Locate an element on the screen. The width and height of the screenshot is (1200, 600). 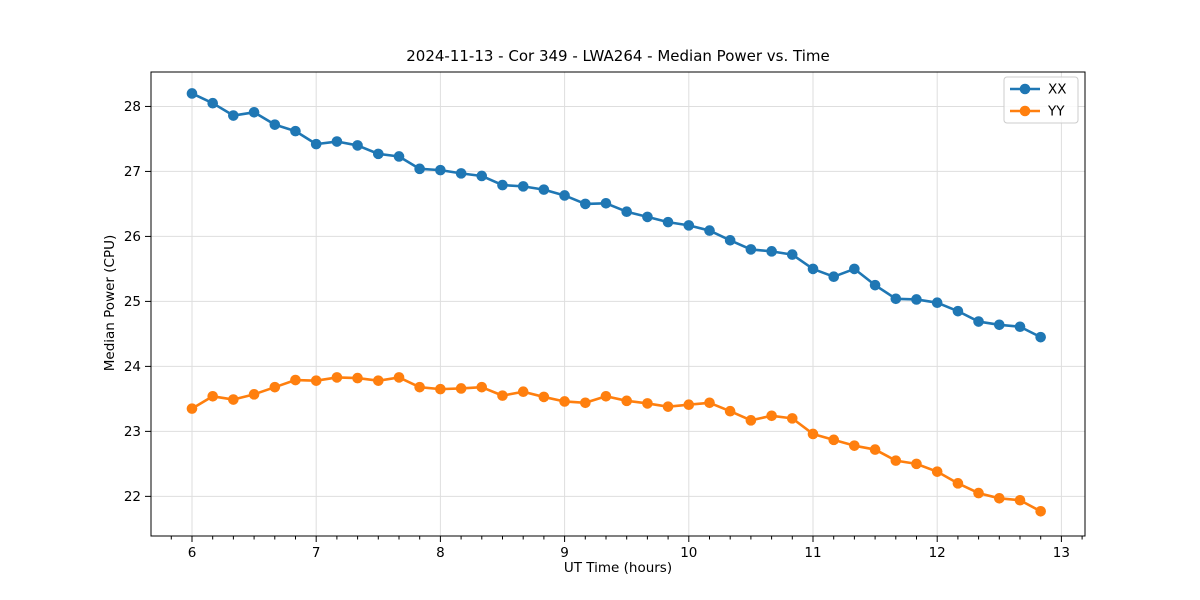
x-tick-label: 7 is located at coordinates (316, 553).